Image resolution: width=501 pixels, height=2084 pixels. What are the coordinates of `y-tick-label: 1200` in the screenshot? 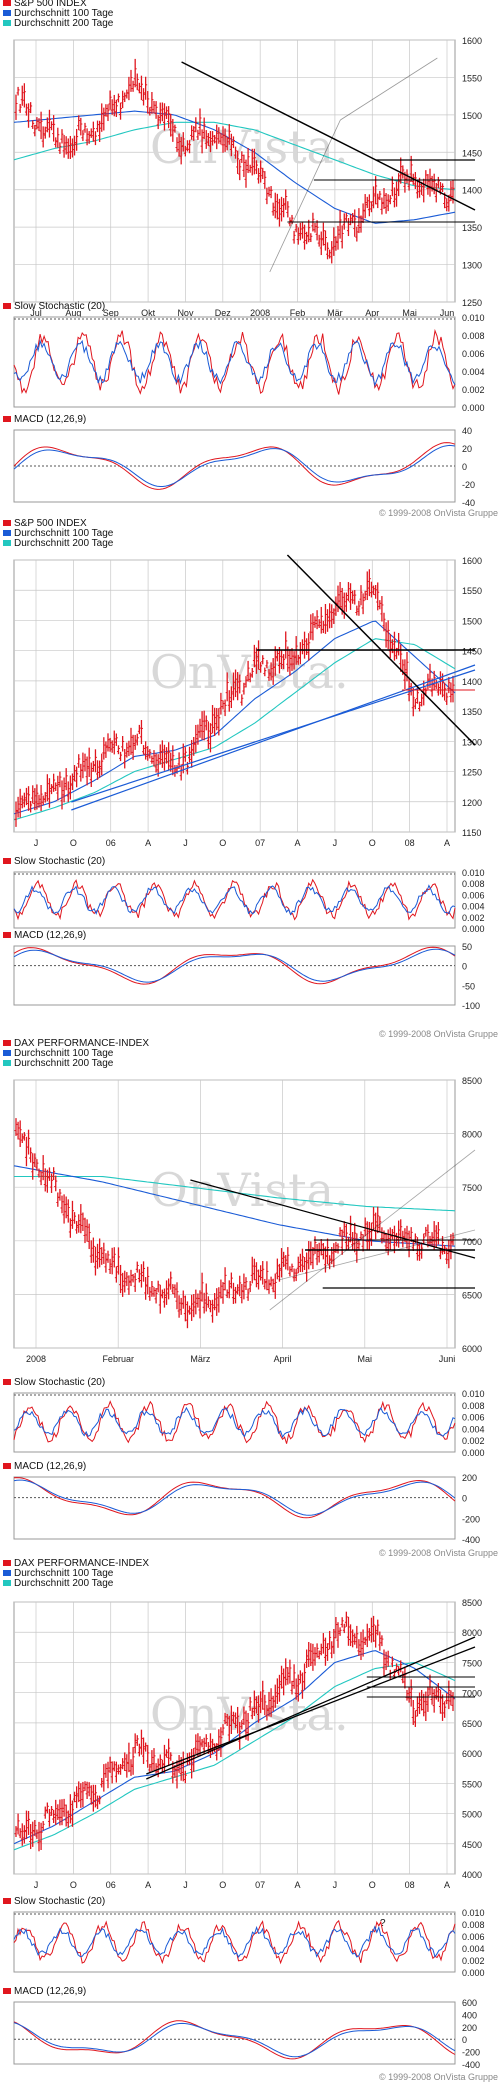 It's located at (472, 803).